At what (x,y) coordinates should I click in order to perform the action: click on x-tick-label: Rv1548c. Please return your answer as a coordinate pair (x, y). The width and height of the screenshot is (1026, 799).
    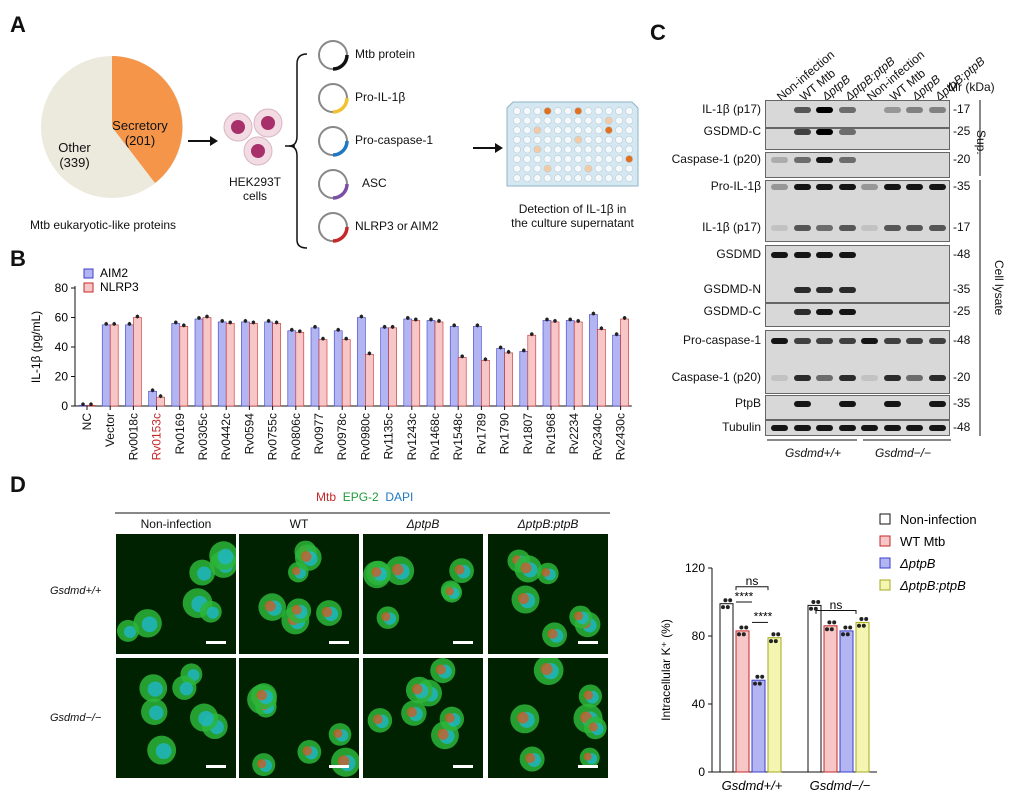
    Looking at the image, I should click on (458, 436).